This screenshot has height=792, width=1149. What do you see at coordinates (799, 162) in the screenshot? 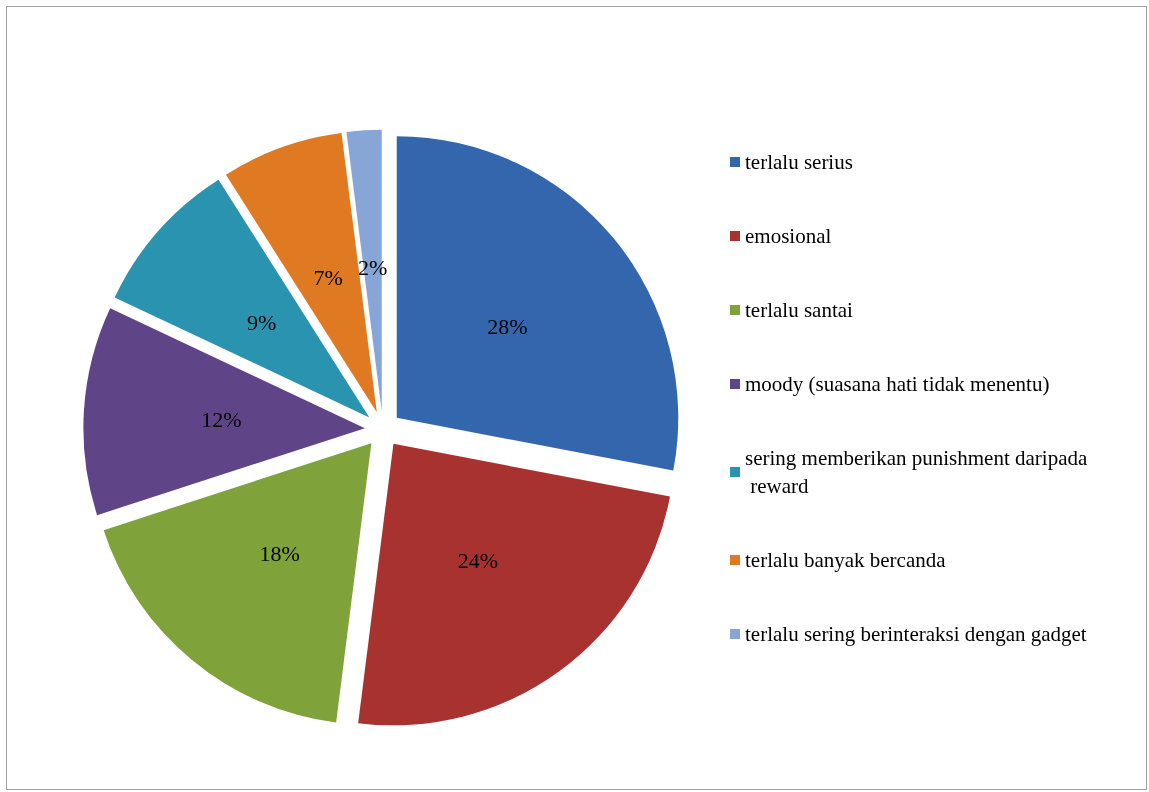
I see `legend-label: terlalu serius` at bounding box center [799, 162].